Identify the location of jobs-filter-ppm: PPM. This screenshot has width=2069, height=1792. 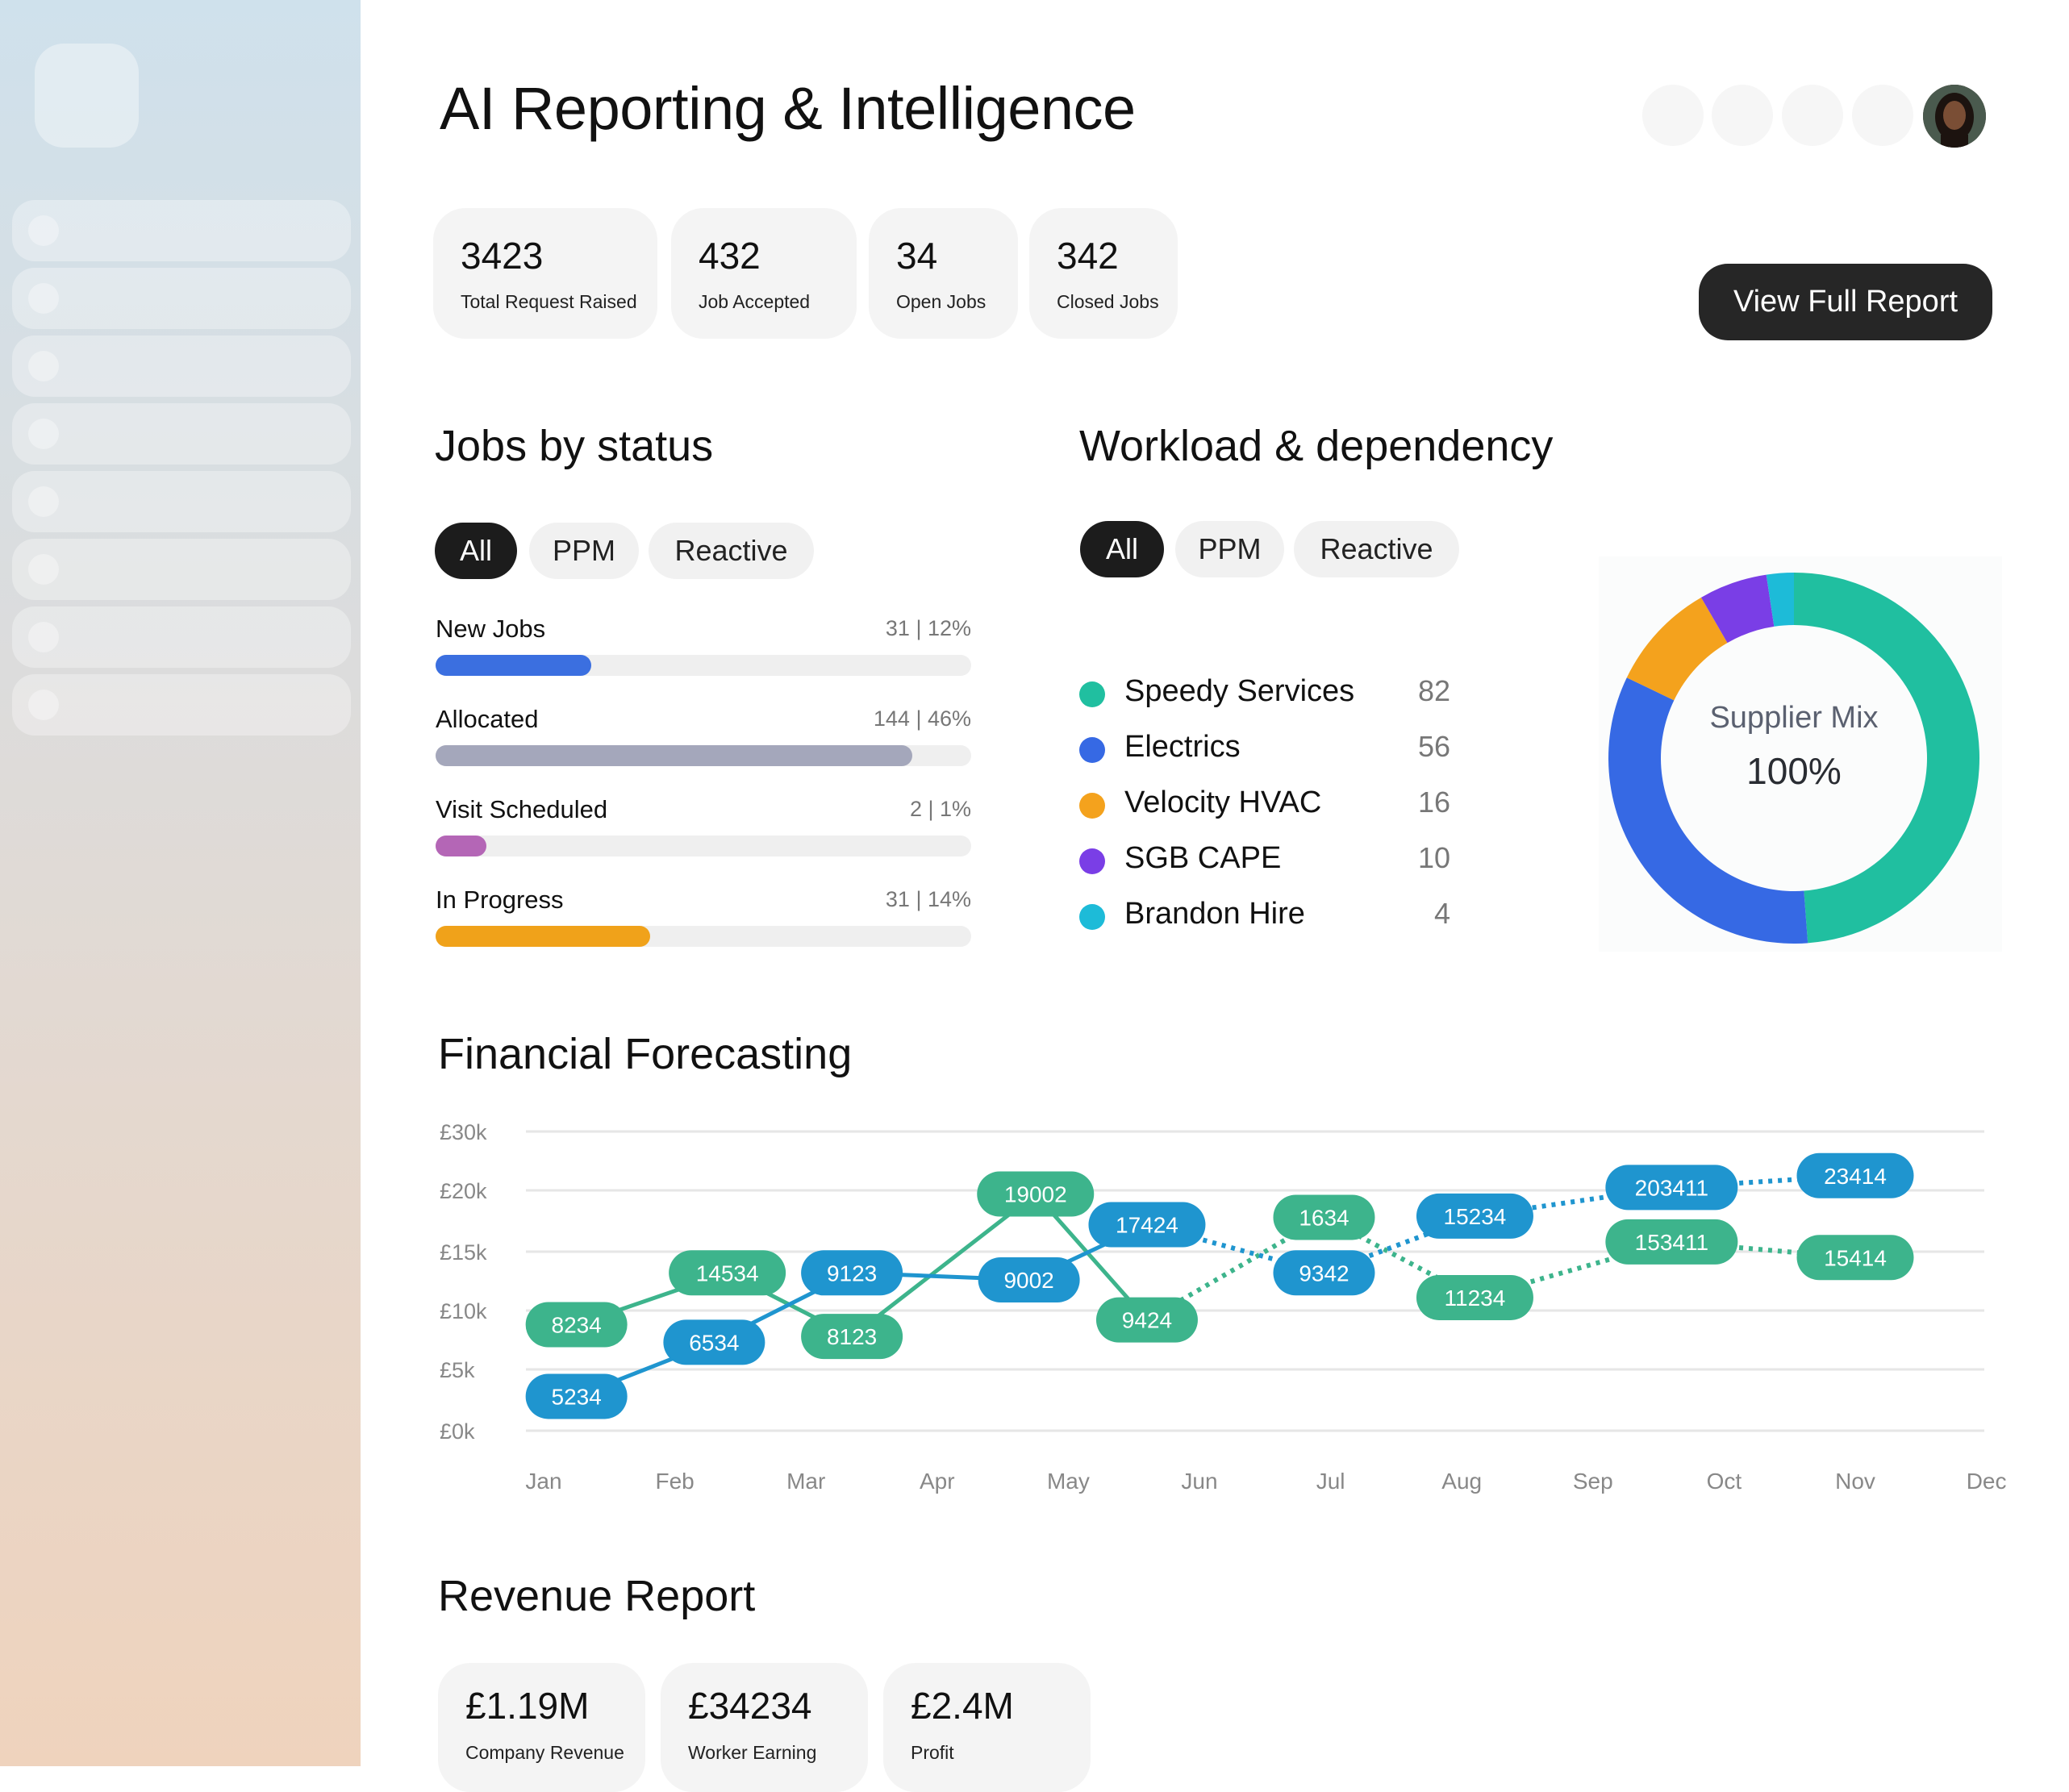
(584, 551).